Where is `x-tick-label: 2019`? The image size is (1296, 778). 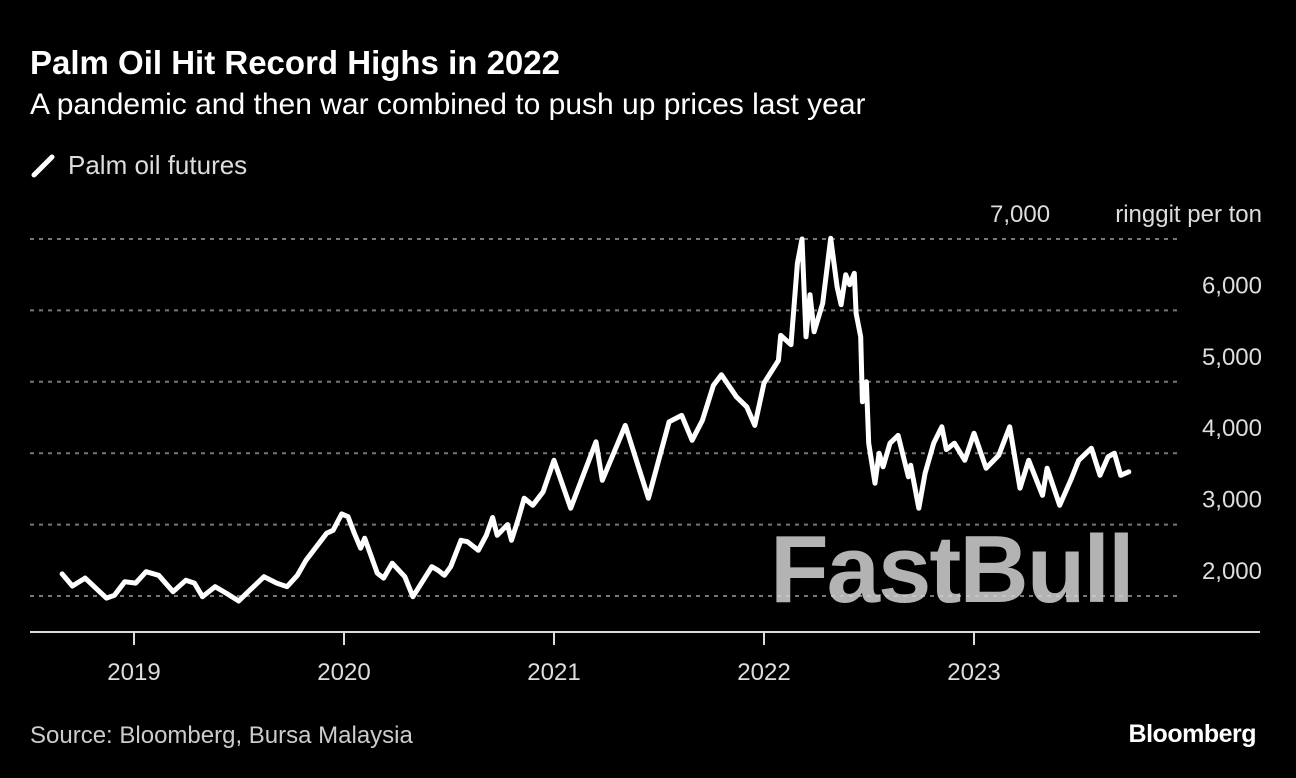
x-tick-label: 2019 is located at coordinates (133, 672).